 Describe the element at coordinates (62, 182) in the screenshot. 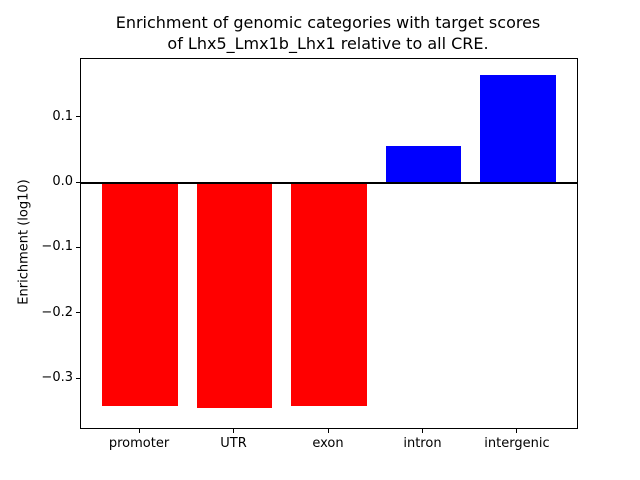

I see `y-tick-label-0.0: 0.0` at that location.